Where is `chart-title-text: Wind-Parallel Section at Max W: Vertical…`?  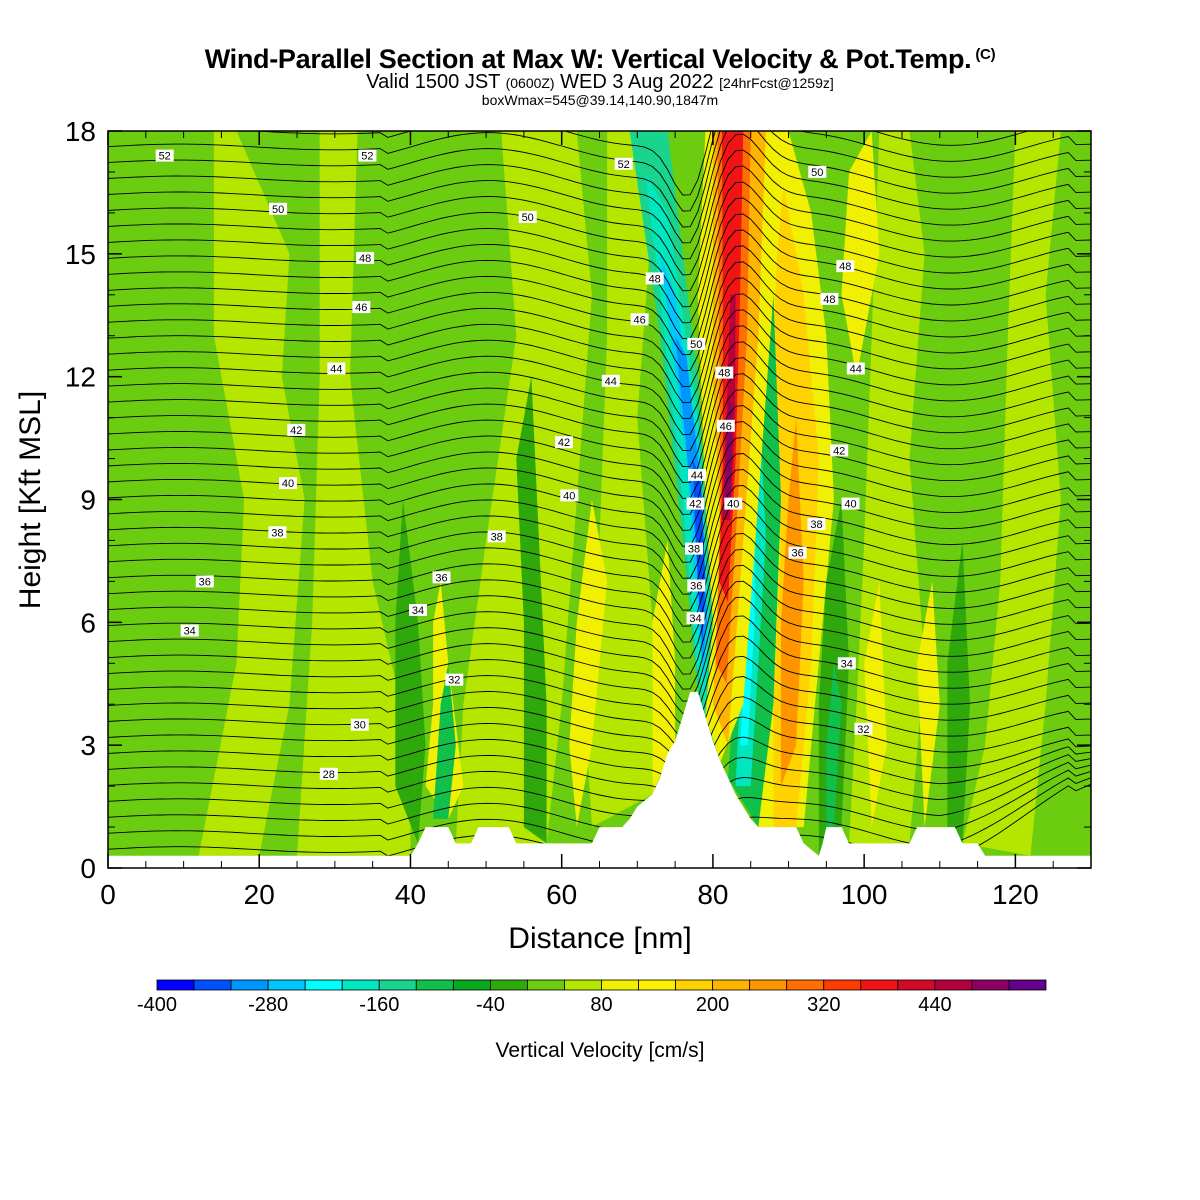
chart-title-text: Wind-Parallel Section at Max W: Vertical… is located at coordinates (588, 59).